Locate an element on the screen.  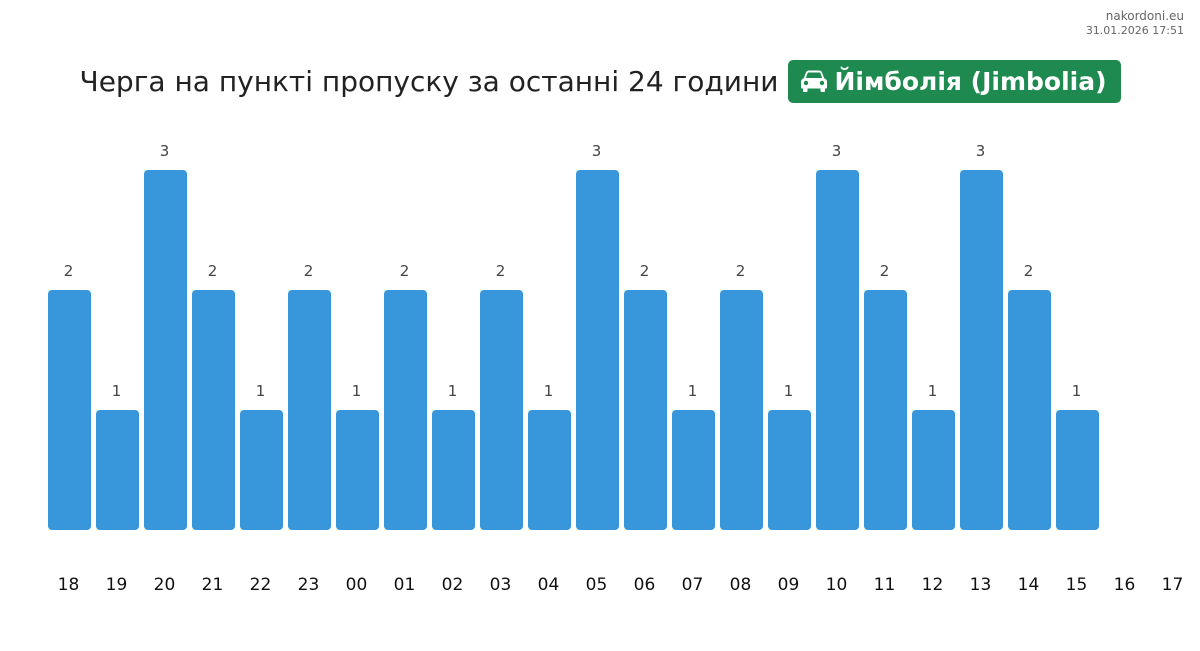
bar-value-label-14: 2 is located at coordinates (1029, 271).